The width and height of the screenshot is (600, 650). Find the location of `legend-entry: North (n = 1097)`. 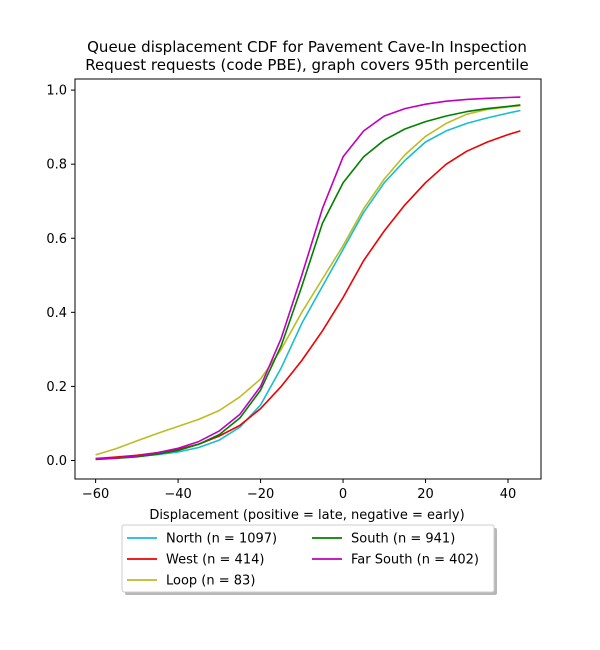

legend-entry: North (n = 1097) is located at coordinates (221, 539).